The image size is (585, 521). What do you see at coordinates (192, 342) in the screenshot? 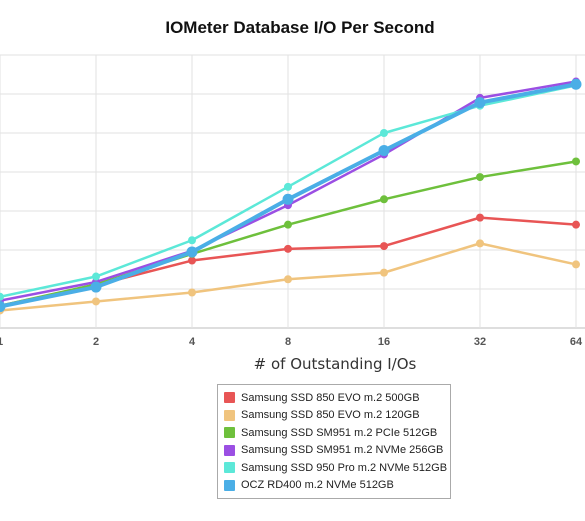
I see `x-tick-label: 4` at bounding box center [192, 342].